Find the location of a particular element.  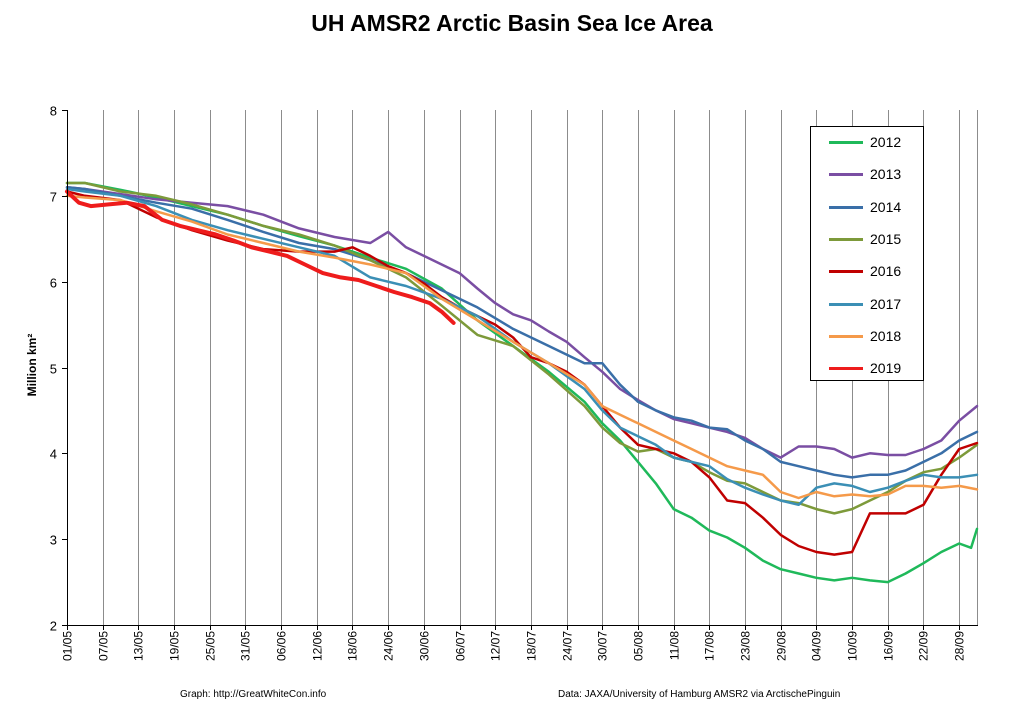

legend-label: 2013 is located at coordinates (886, 174).